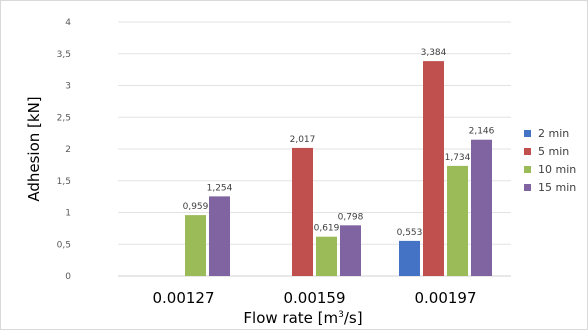  I want to click on x-axis-categories: 0.00127 0.00159 0.00197, so click(314, 298).